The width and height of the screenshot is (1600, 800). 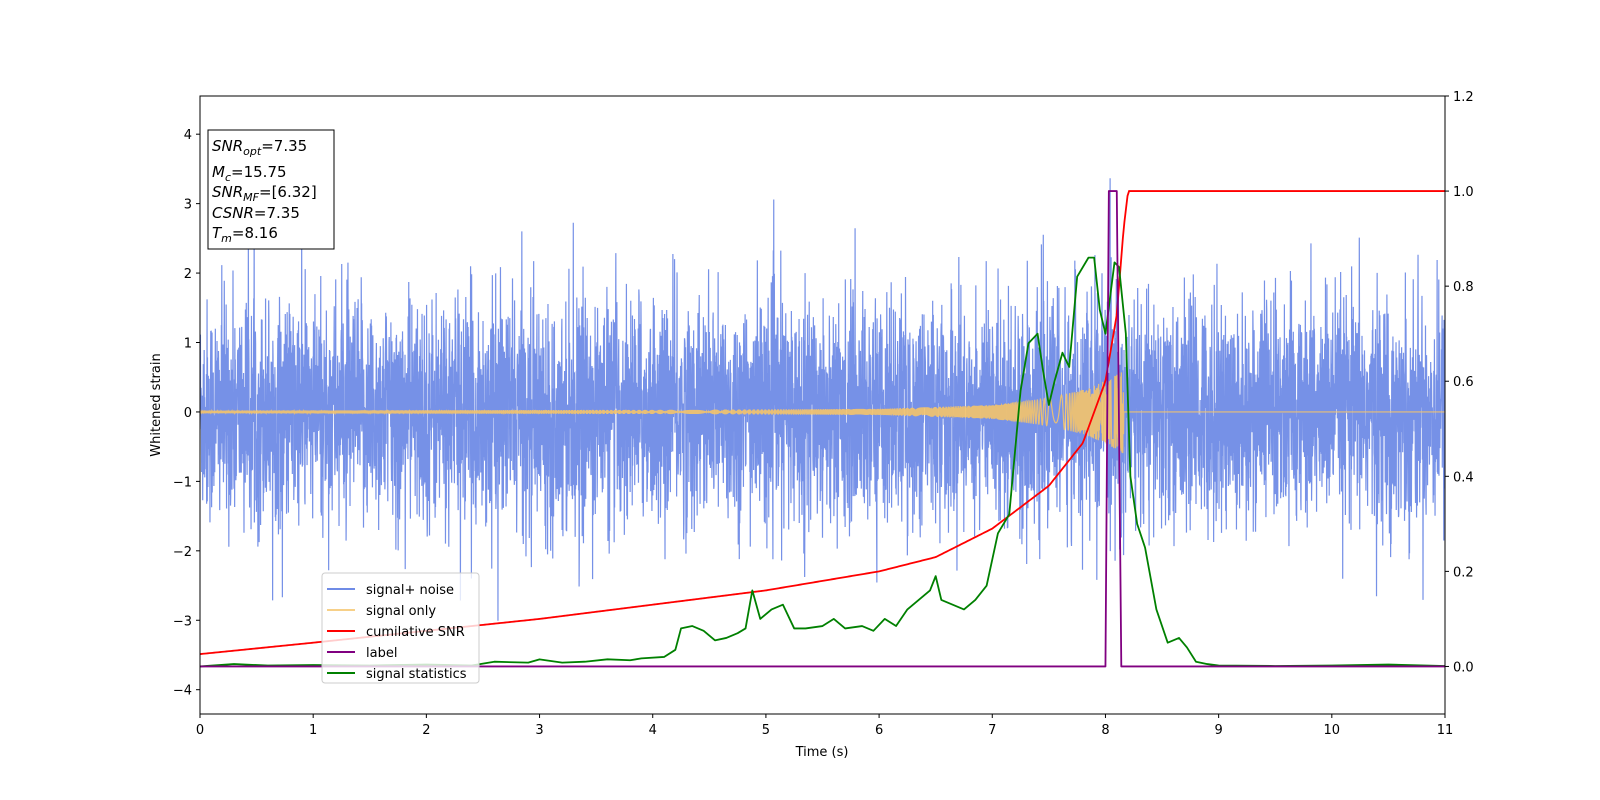 I want to click on y-right-tick-label: 0.8, so click(x=1463, y=287).